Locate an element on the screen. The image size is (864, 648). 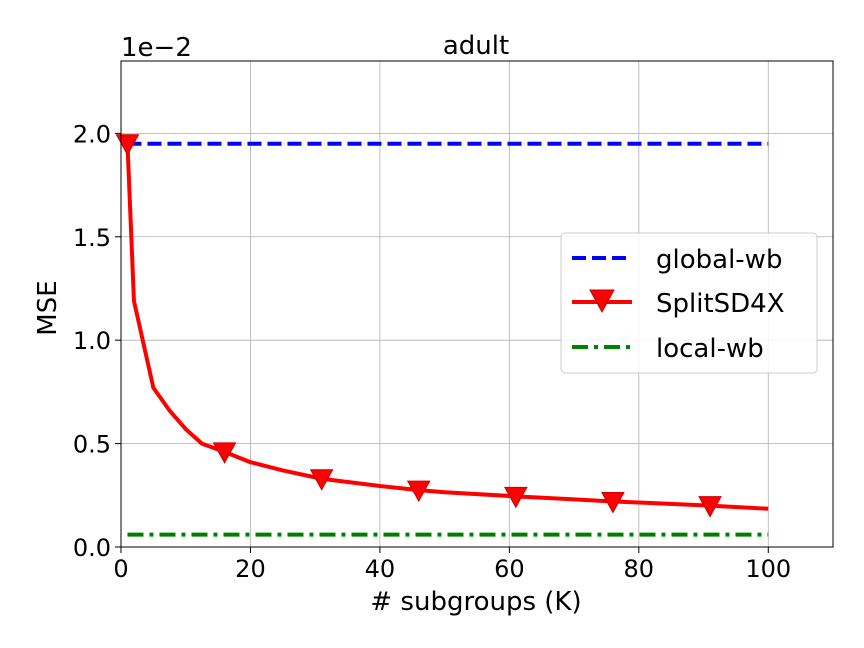
y-tick-label: 2.0 is located at coordinates (92, 134).